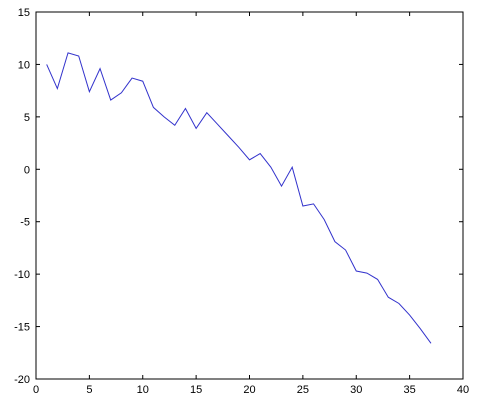 Image resolution: width=481 pixels, height=403 pixels. I want to click on y-tick-label: 15, so click(24, 13).